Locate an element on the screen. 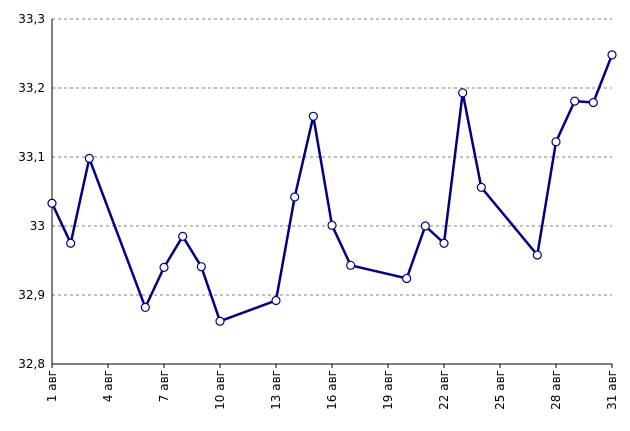 This screenshot has width=630, height=431. x-tick-label: 28 авг is located at coordinates (556, 390).